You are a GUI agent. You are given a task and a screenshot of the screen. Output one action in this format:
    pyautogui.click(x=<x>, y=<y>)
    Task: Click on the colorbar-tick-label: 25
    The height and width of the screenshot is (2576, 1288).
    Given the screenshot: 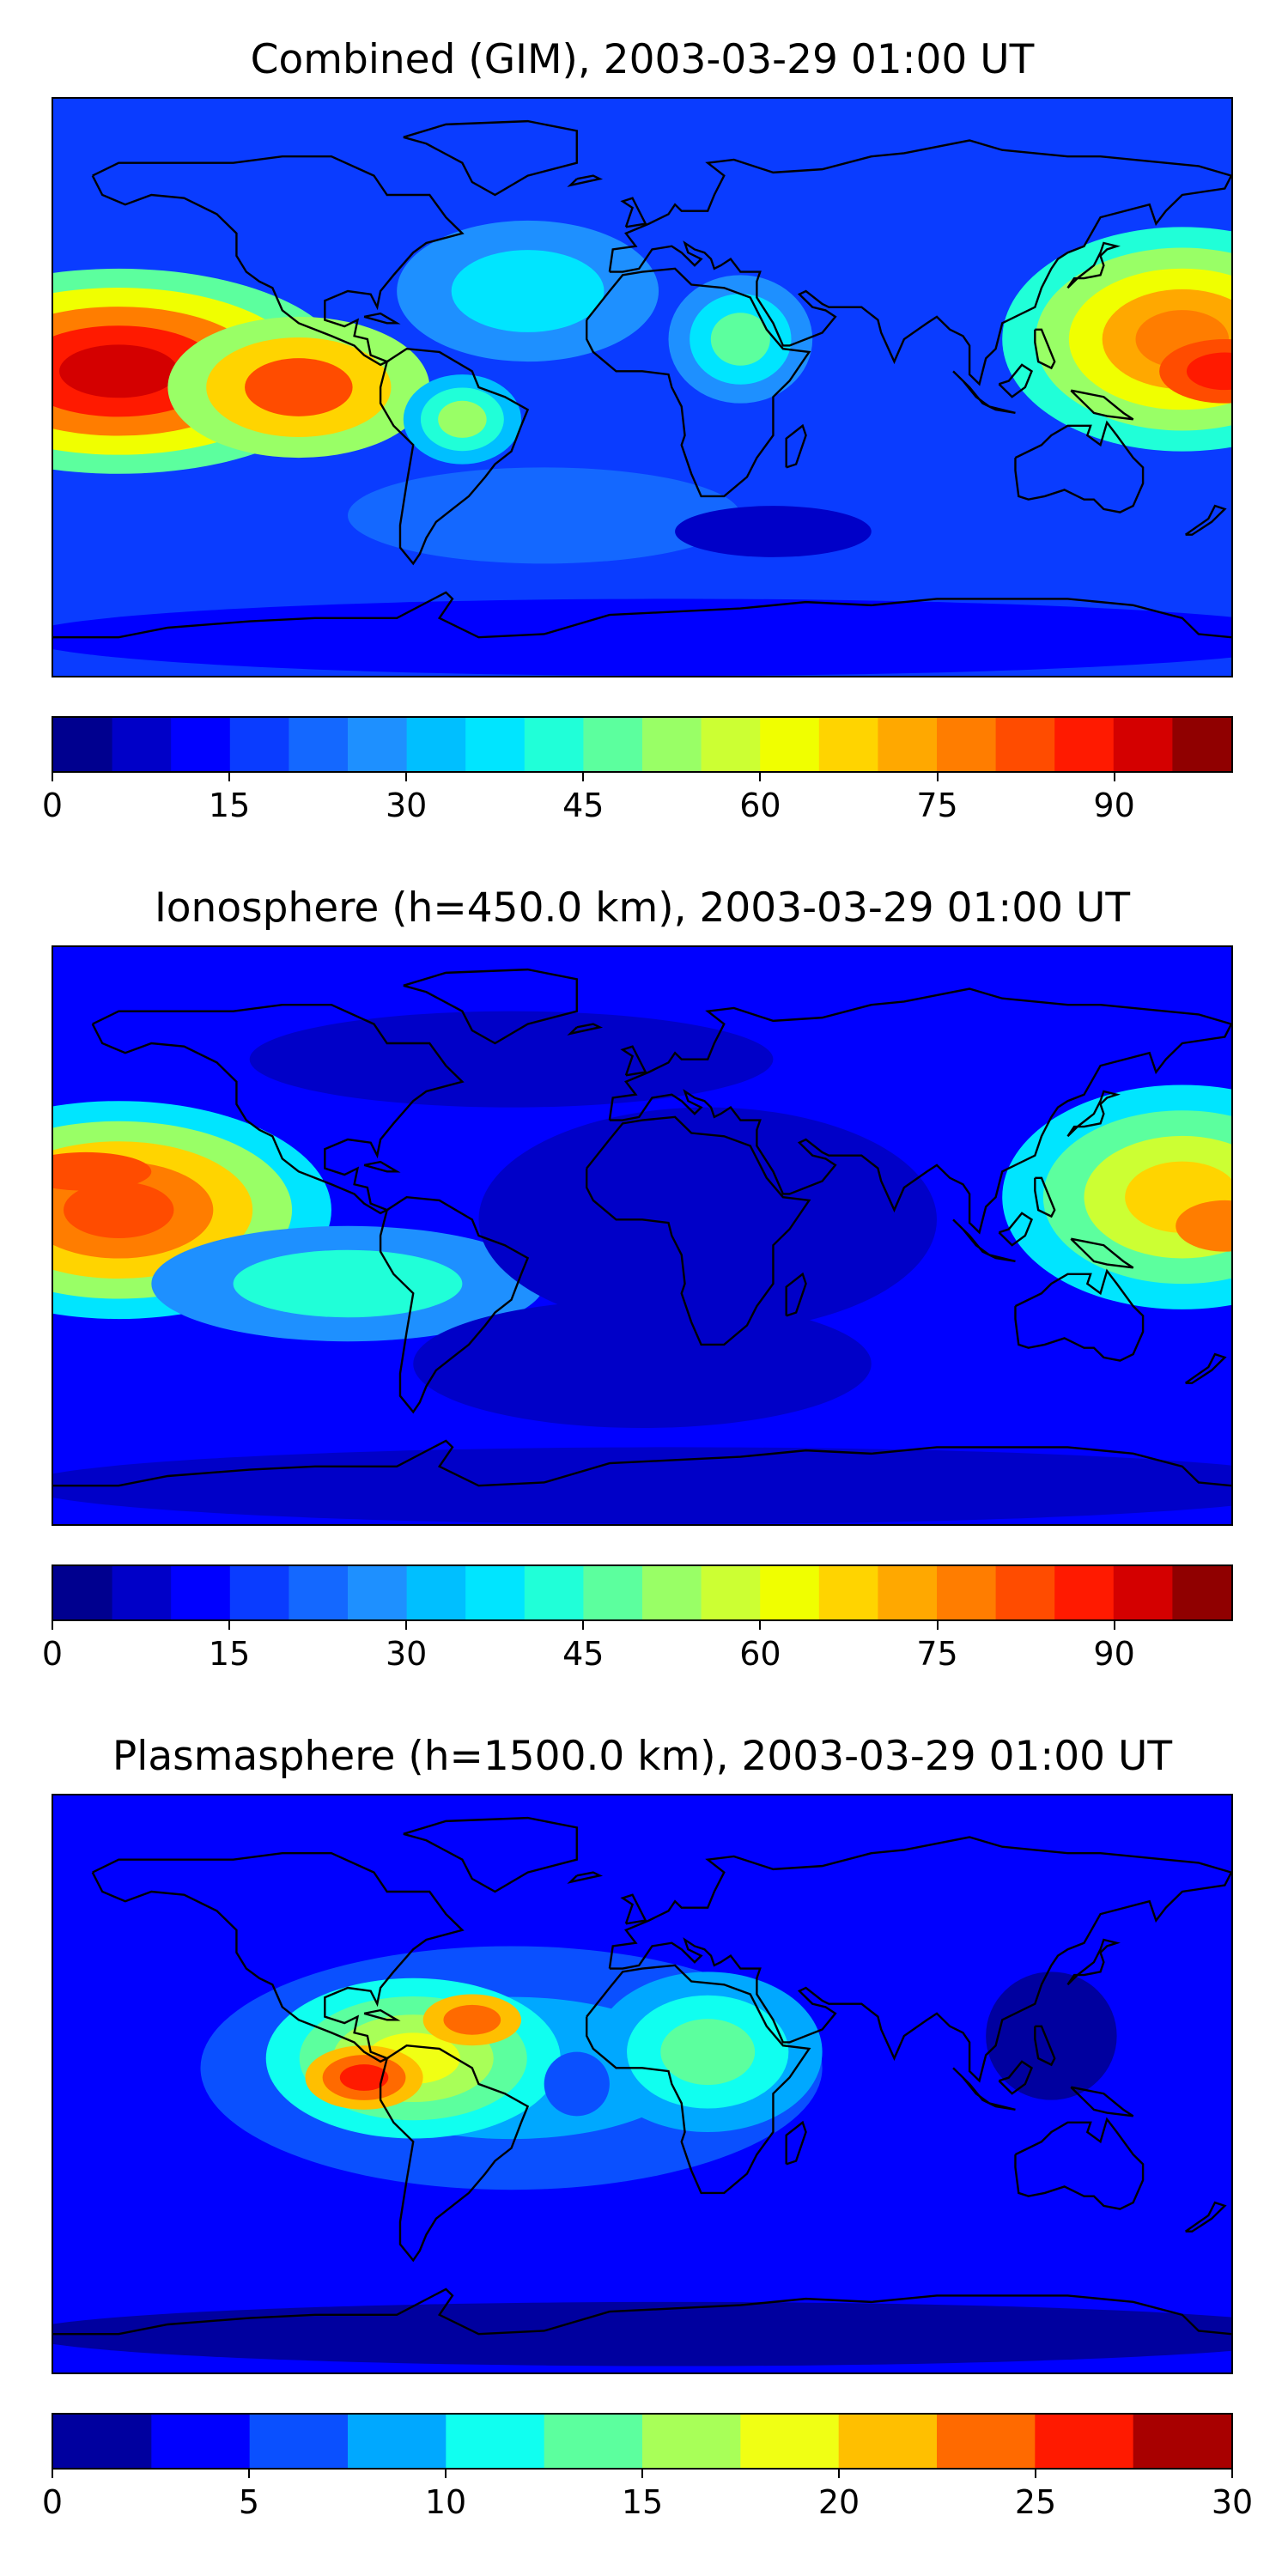 What is the action you would take?
    pyautogui.click(x=1035, y=2502)
    